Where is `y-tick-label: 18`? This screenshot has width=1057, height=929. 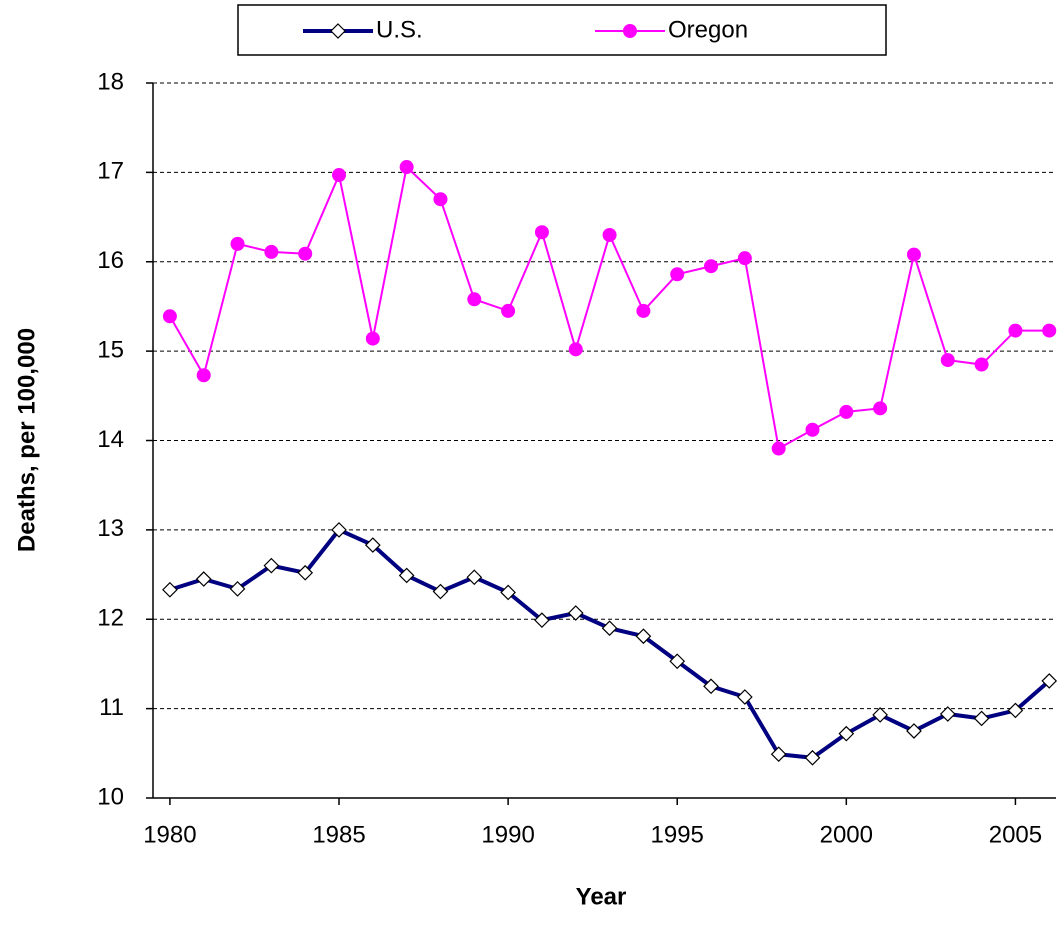 y-tick-label: 18 is located at coordinates (110, 81).